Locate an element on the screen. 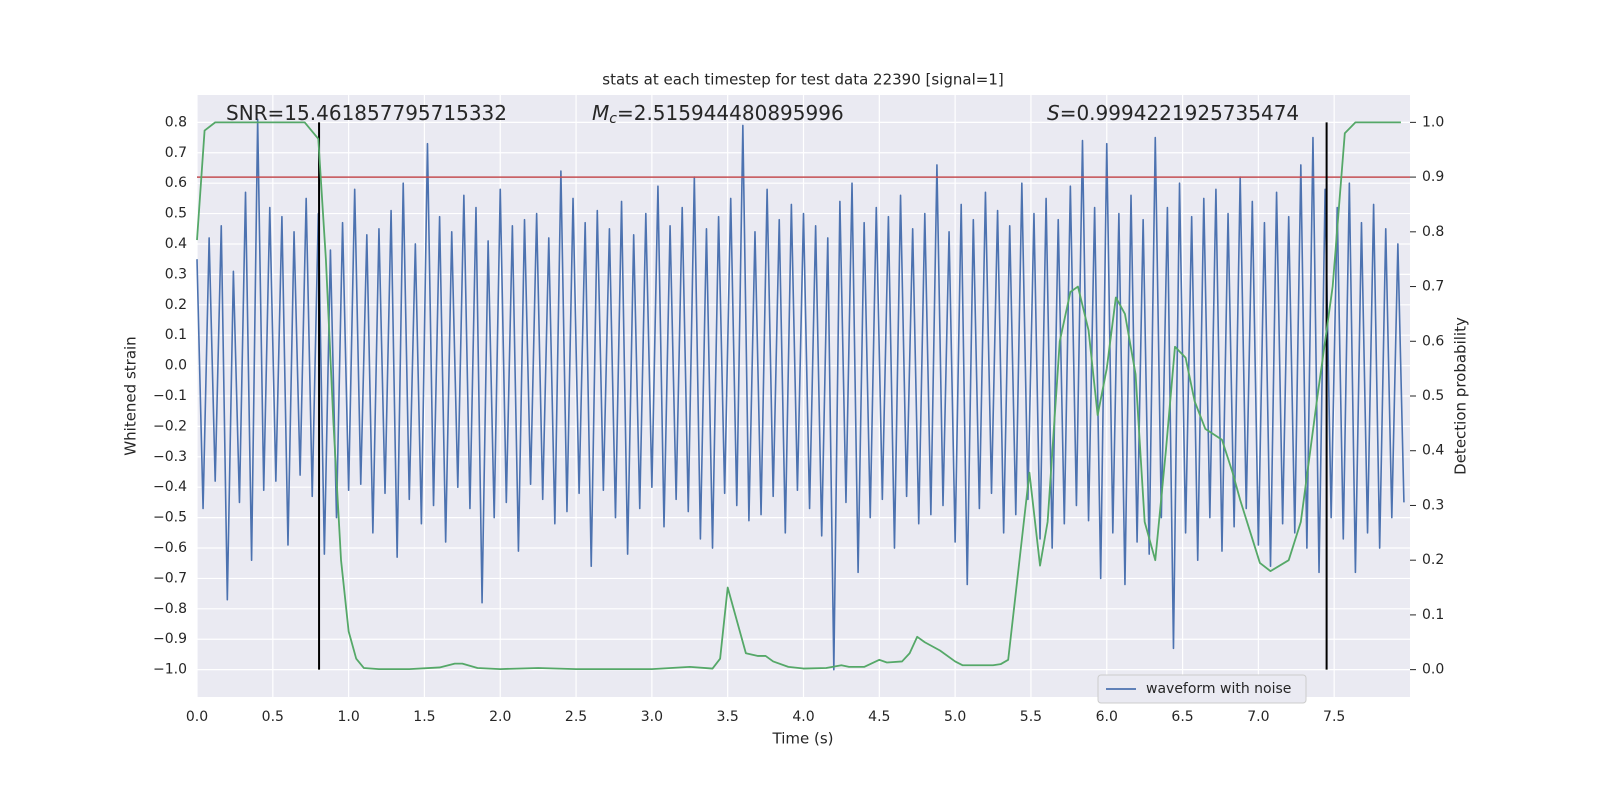 Image resolution: width=1600 pixels, height=804 pixels. x-tick-label: 5.0 is located at coordinates (955, 717).